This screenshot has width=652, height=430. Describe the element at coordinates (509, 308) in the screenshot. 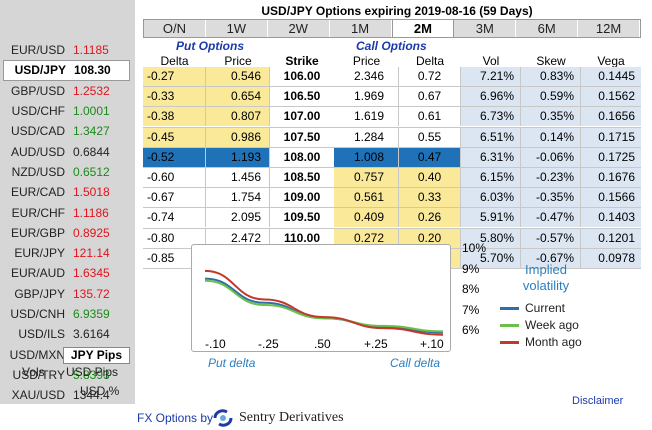

I see `legend-swatch` at that location.